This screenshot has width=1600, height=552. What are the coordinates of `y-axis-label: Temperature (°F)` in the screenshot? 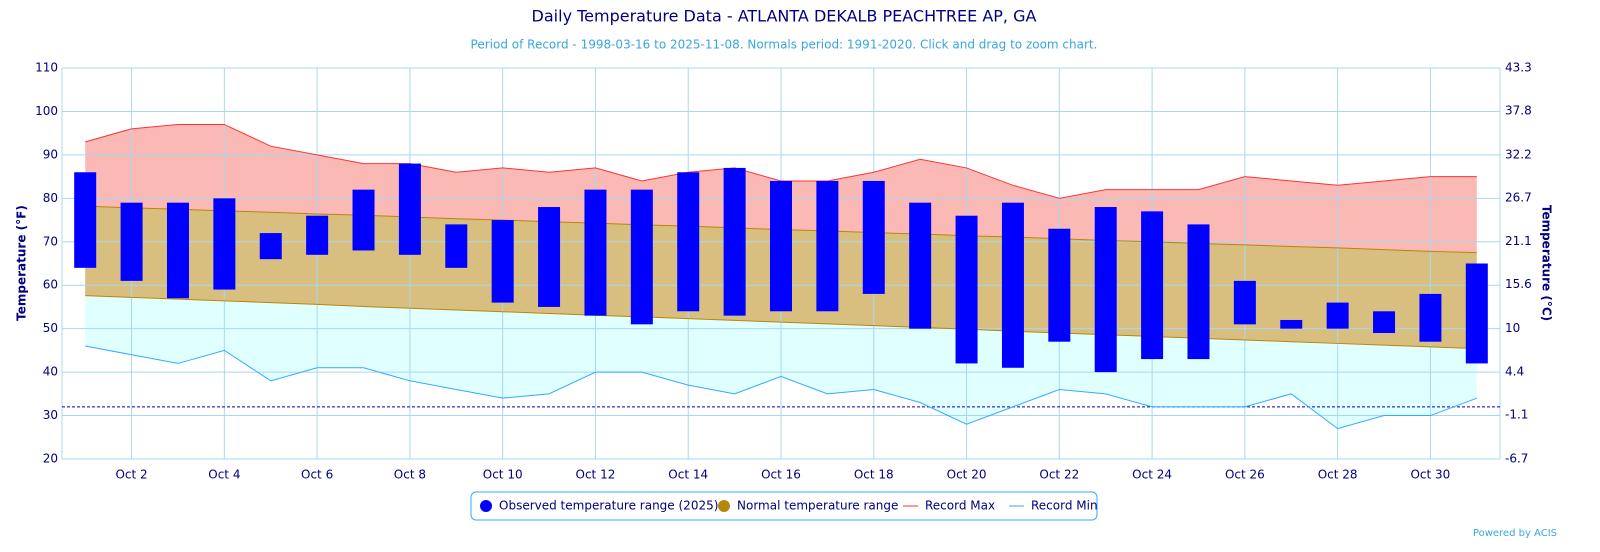 It's located at (22, 263).